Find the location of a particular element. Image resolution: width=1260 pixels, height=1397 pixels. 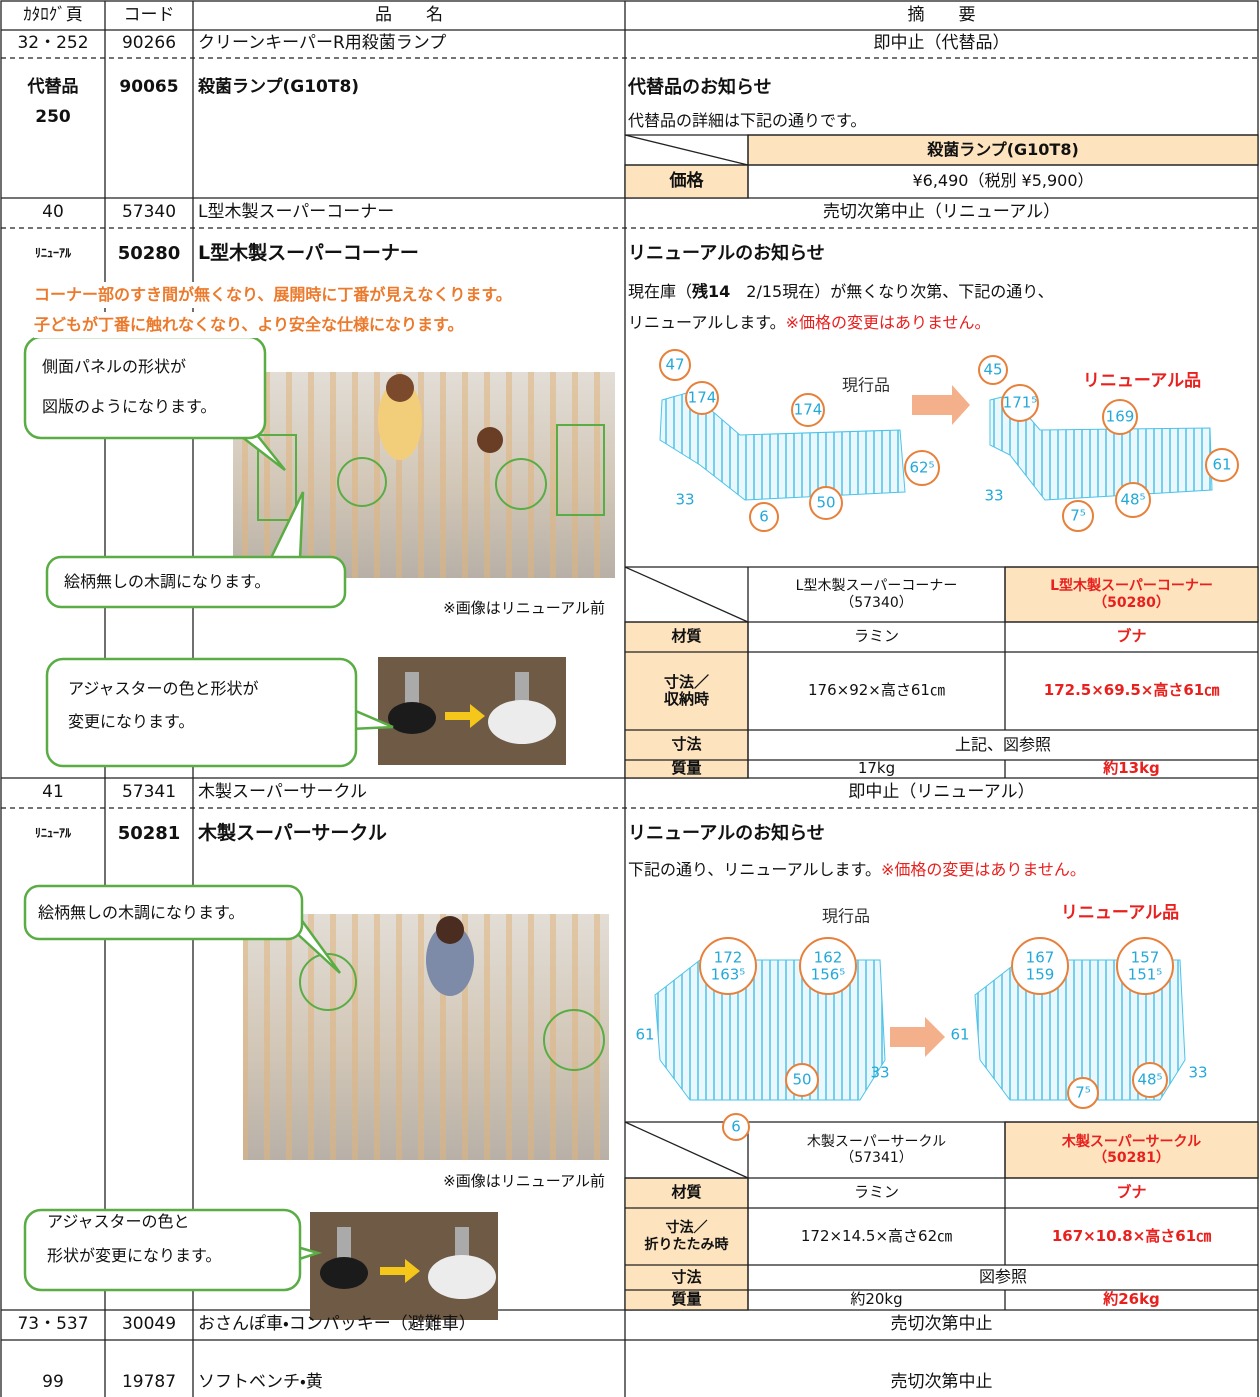

replacement-table is located at coordinates (941, 166).